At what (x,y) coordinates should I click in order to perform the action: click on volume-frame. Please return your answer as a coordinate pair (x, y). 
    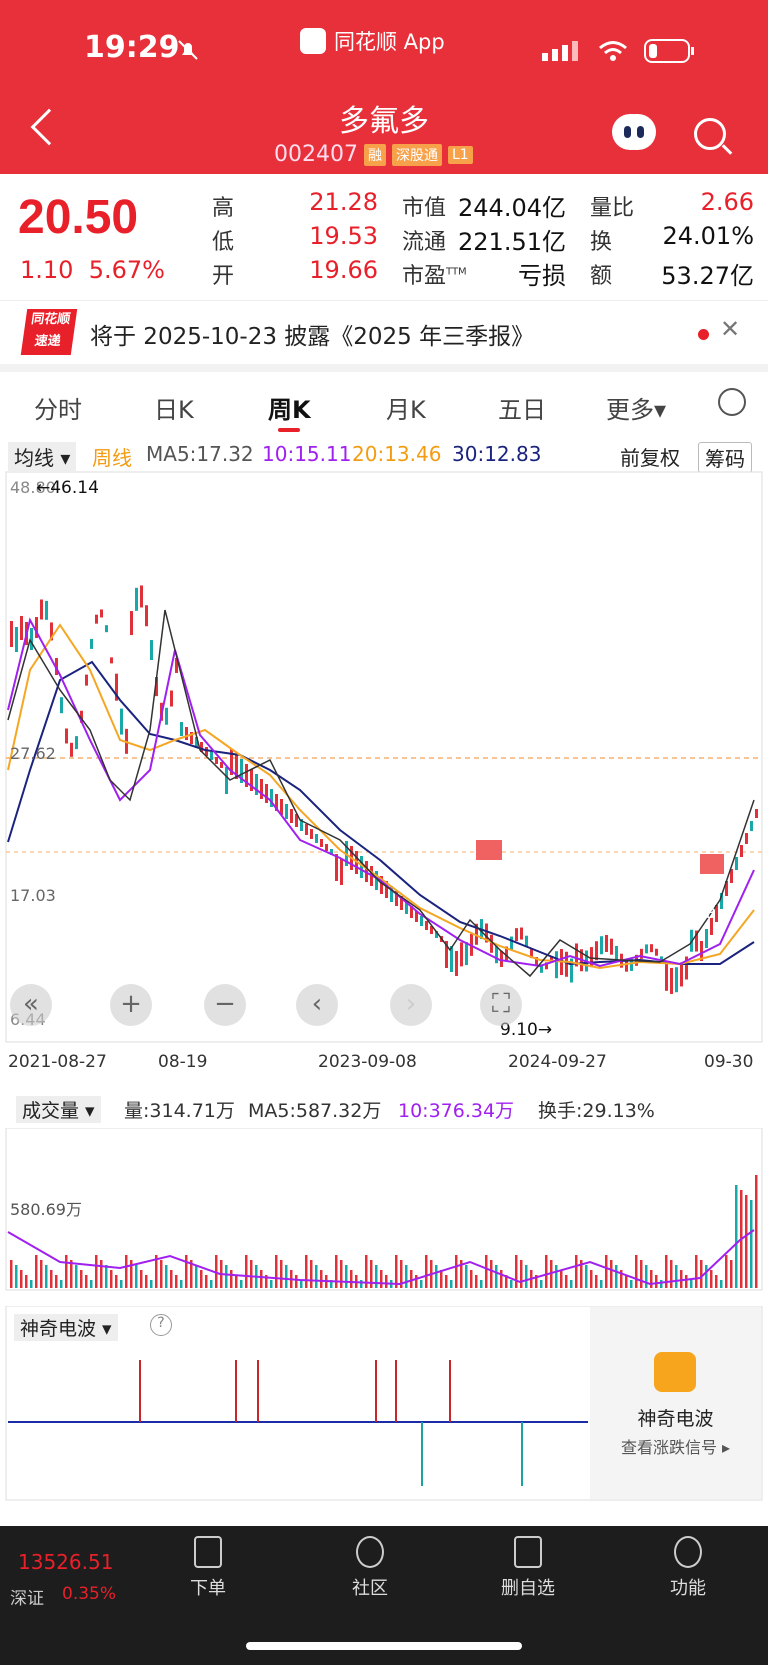
    Looking at the image, I should click on (384, 1209).